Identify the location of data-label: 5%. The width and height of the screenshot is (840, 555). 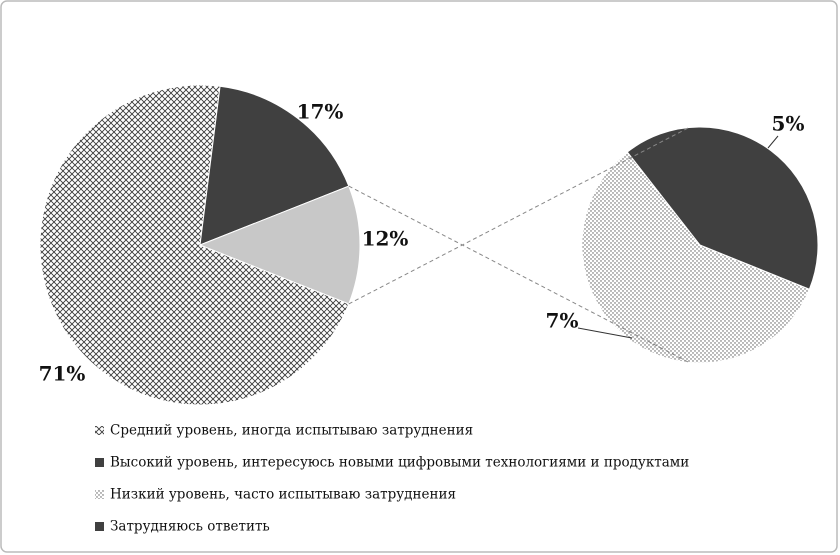
(788, 124).